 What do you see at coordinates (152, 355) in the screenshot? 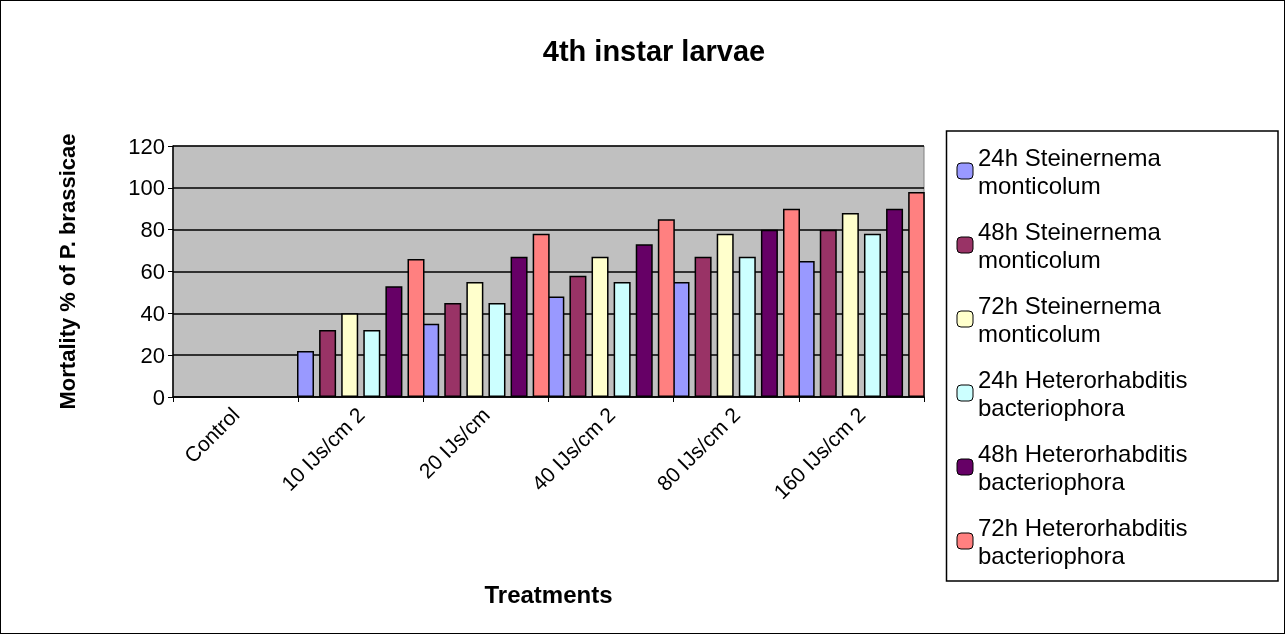
I see `y-tick-label: 20` at bounding box center [152, 355].